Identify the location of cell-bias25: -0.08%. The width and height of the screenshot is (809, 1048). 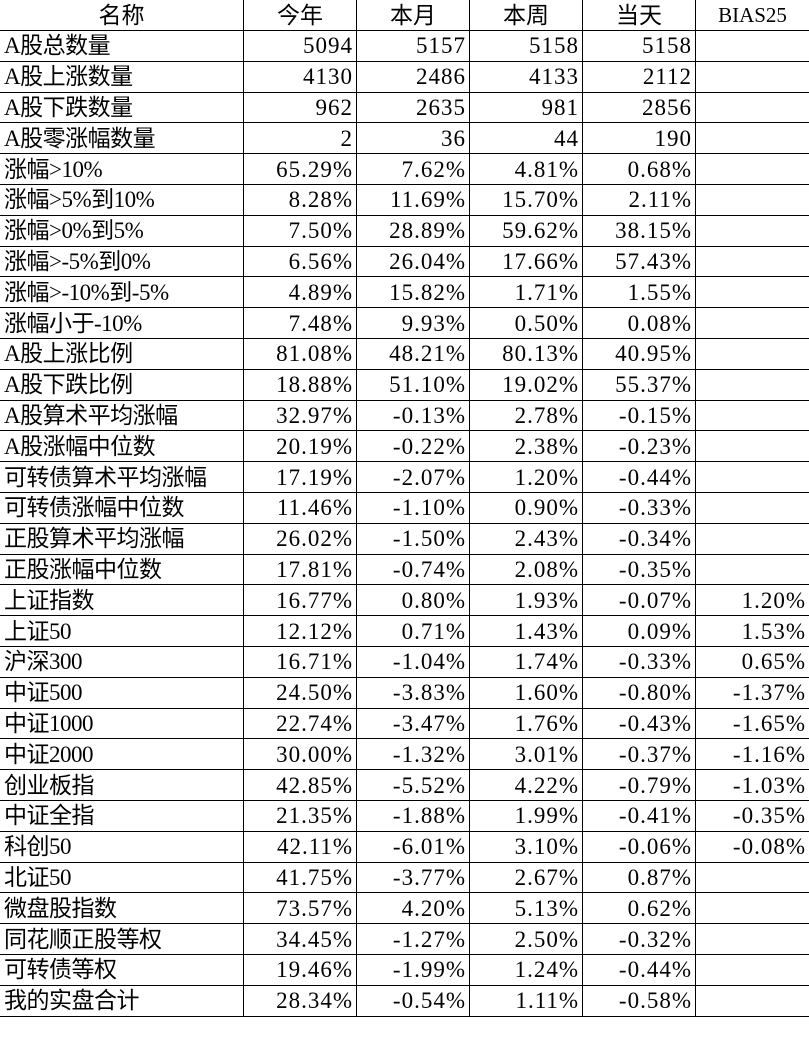
(752, 846).